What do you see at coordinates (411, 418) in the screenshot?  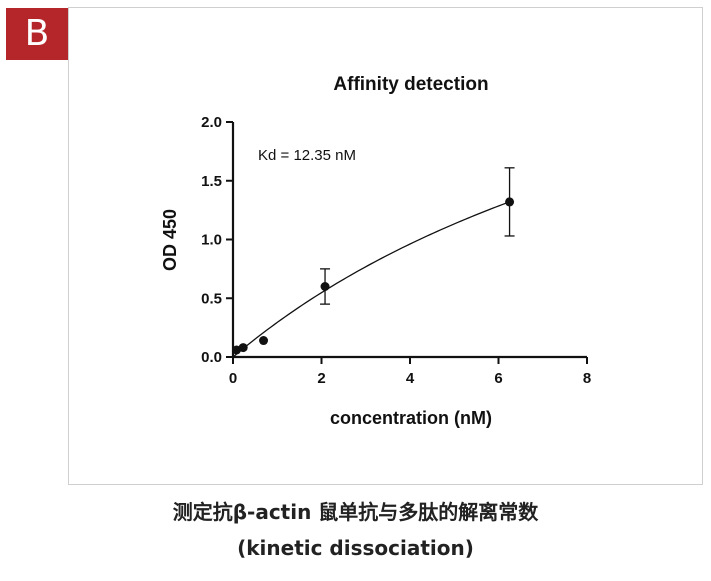 I see `x-axis-label: concentration (nM)` at bounding box center [411, 418].